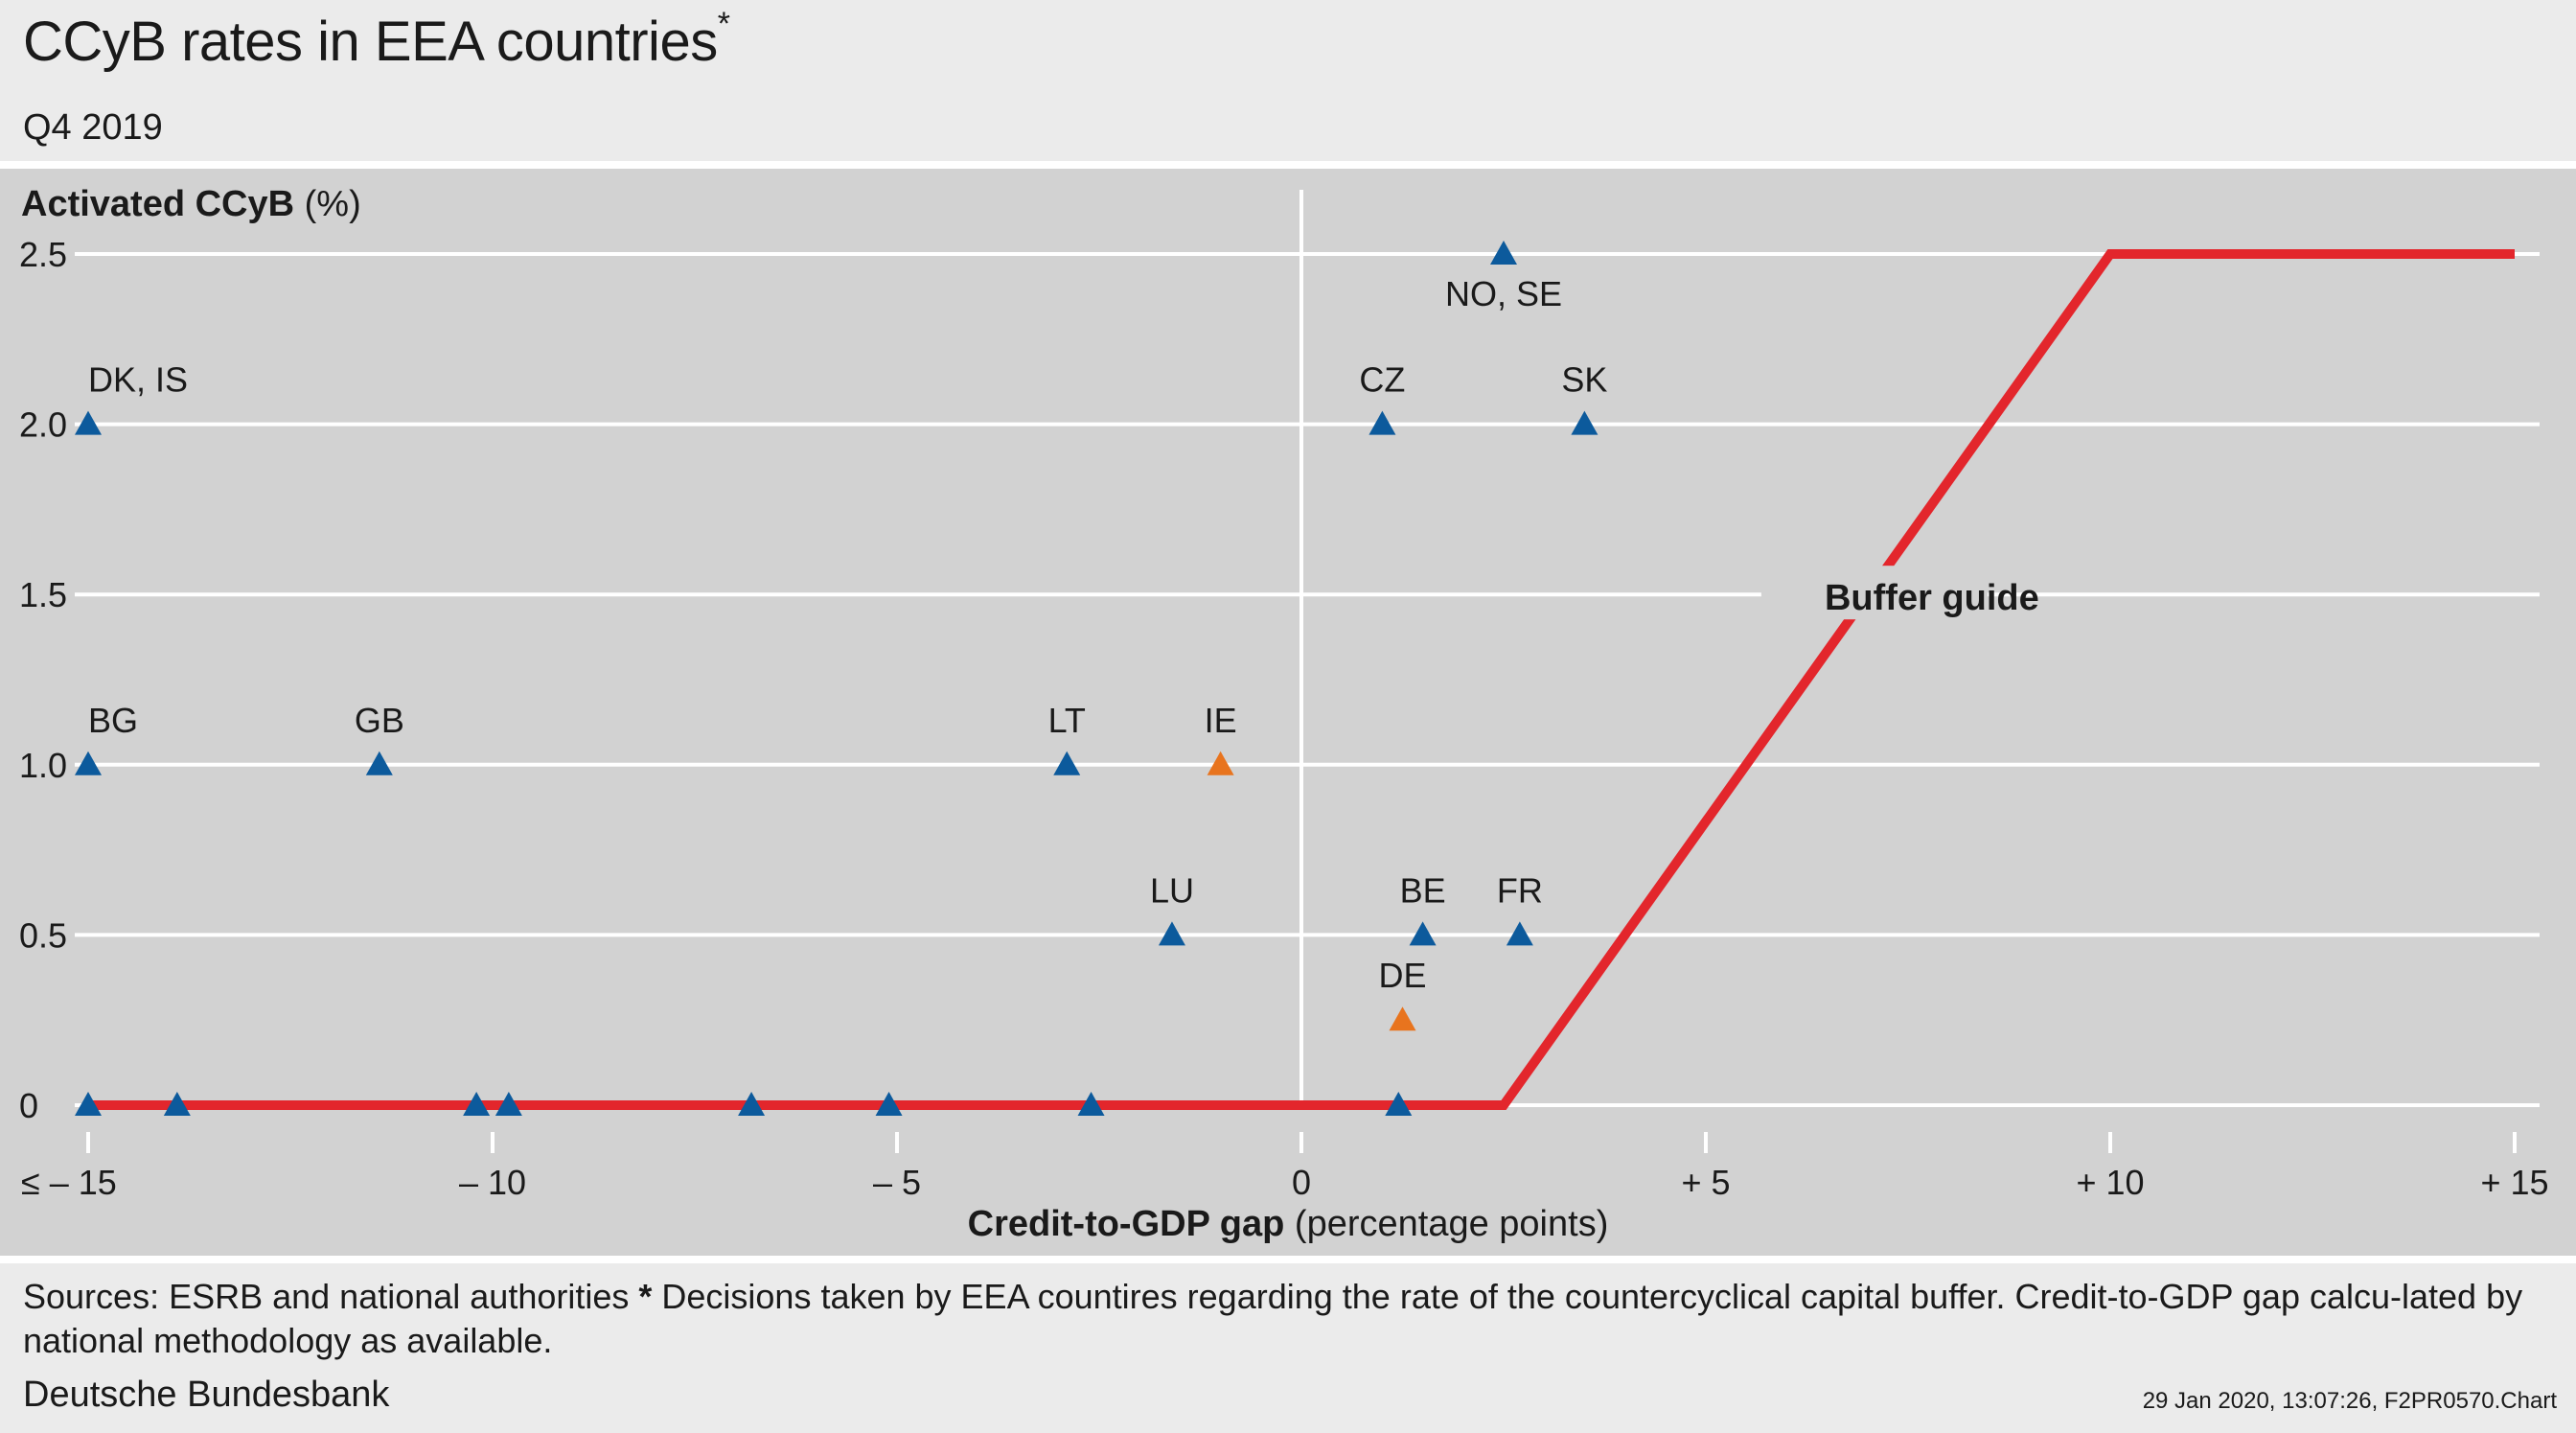  Describe the element at coordinates (2514, 1183) in the screenshot. I see `x-tick-label: + 15` at that location.